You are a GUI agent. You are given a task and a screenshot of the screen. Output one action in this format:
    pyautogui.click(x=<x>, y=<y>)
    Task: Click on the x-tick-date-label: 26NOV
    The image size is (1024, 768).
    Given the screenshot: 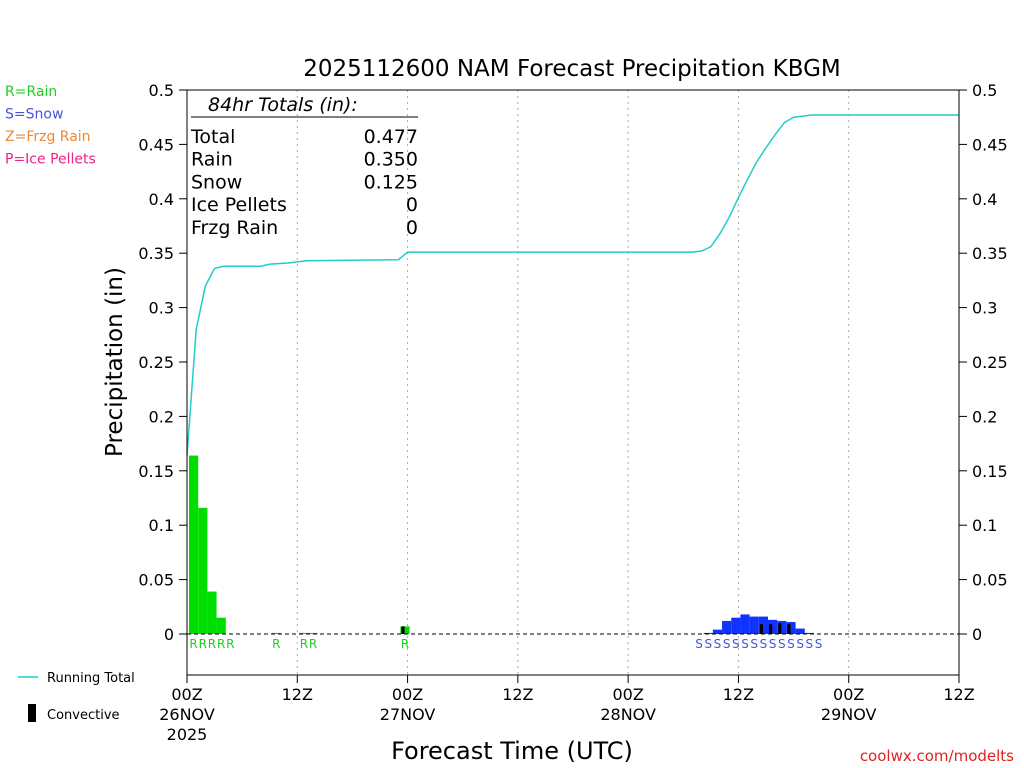 What is the action you would take?
    pyautogui.click(x=187, y=714)
    